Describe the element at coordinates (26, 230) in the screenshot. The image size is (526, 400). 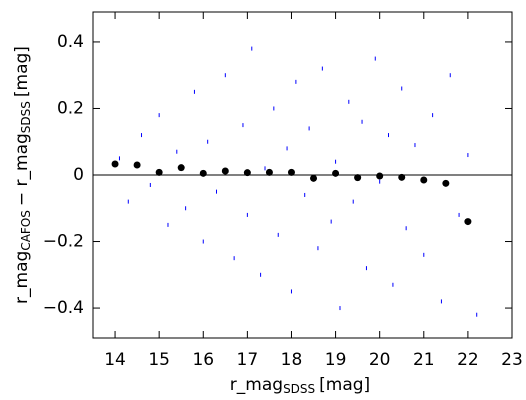
I see `y-label-sub: CAFOS` at that location.